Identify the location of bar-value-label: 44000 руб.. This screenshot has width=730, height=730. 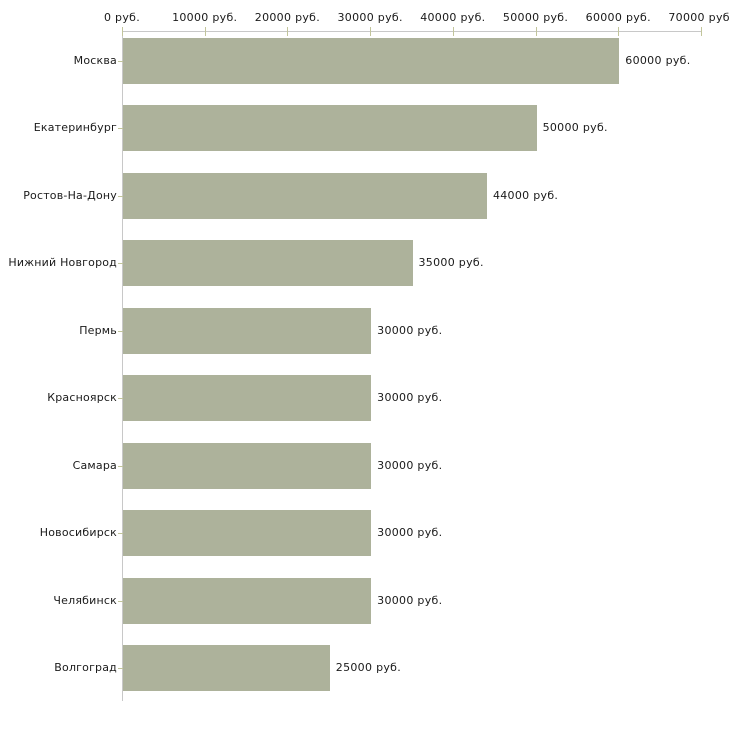
(525, 195).